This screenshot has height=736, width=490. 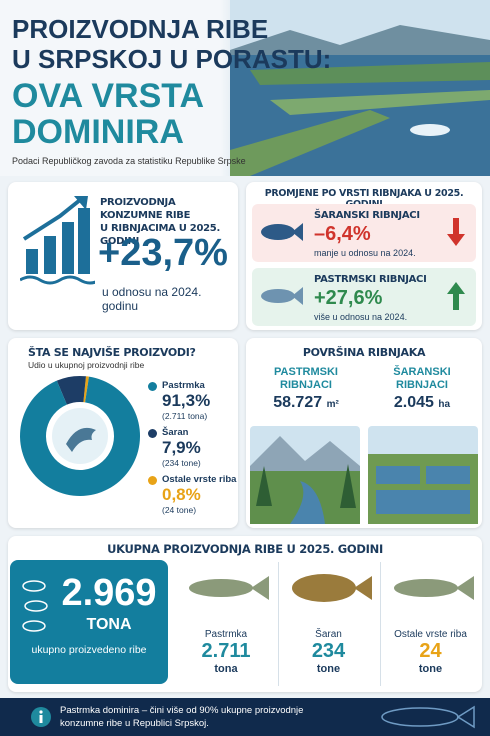 I want to click on total-box: 2.969 TONA ukupno proizvedeno ribe, so click(x=89, y=622).